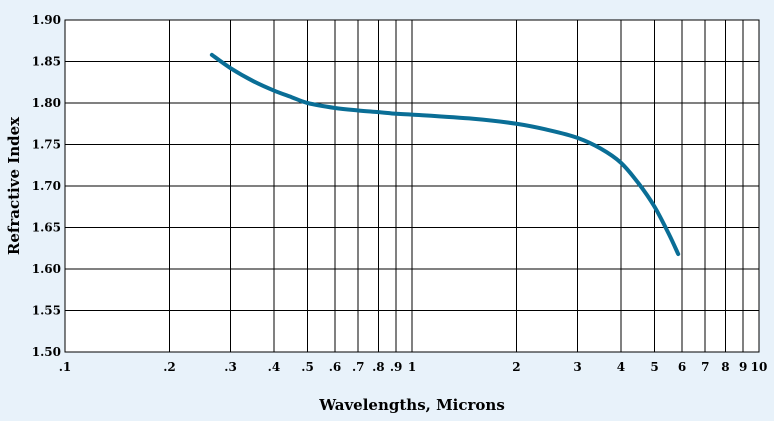 Image resolution: width=774 pixels, height=421 pixels. Describe the element at coordinates (705, 367) in the screenshot. I see `x-tick-label: 7` at that location.